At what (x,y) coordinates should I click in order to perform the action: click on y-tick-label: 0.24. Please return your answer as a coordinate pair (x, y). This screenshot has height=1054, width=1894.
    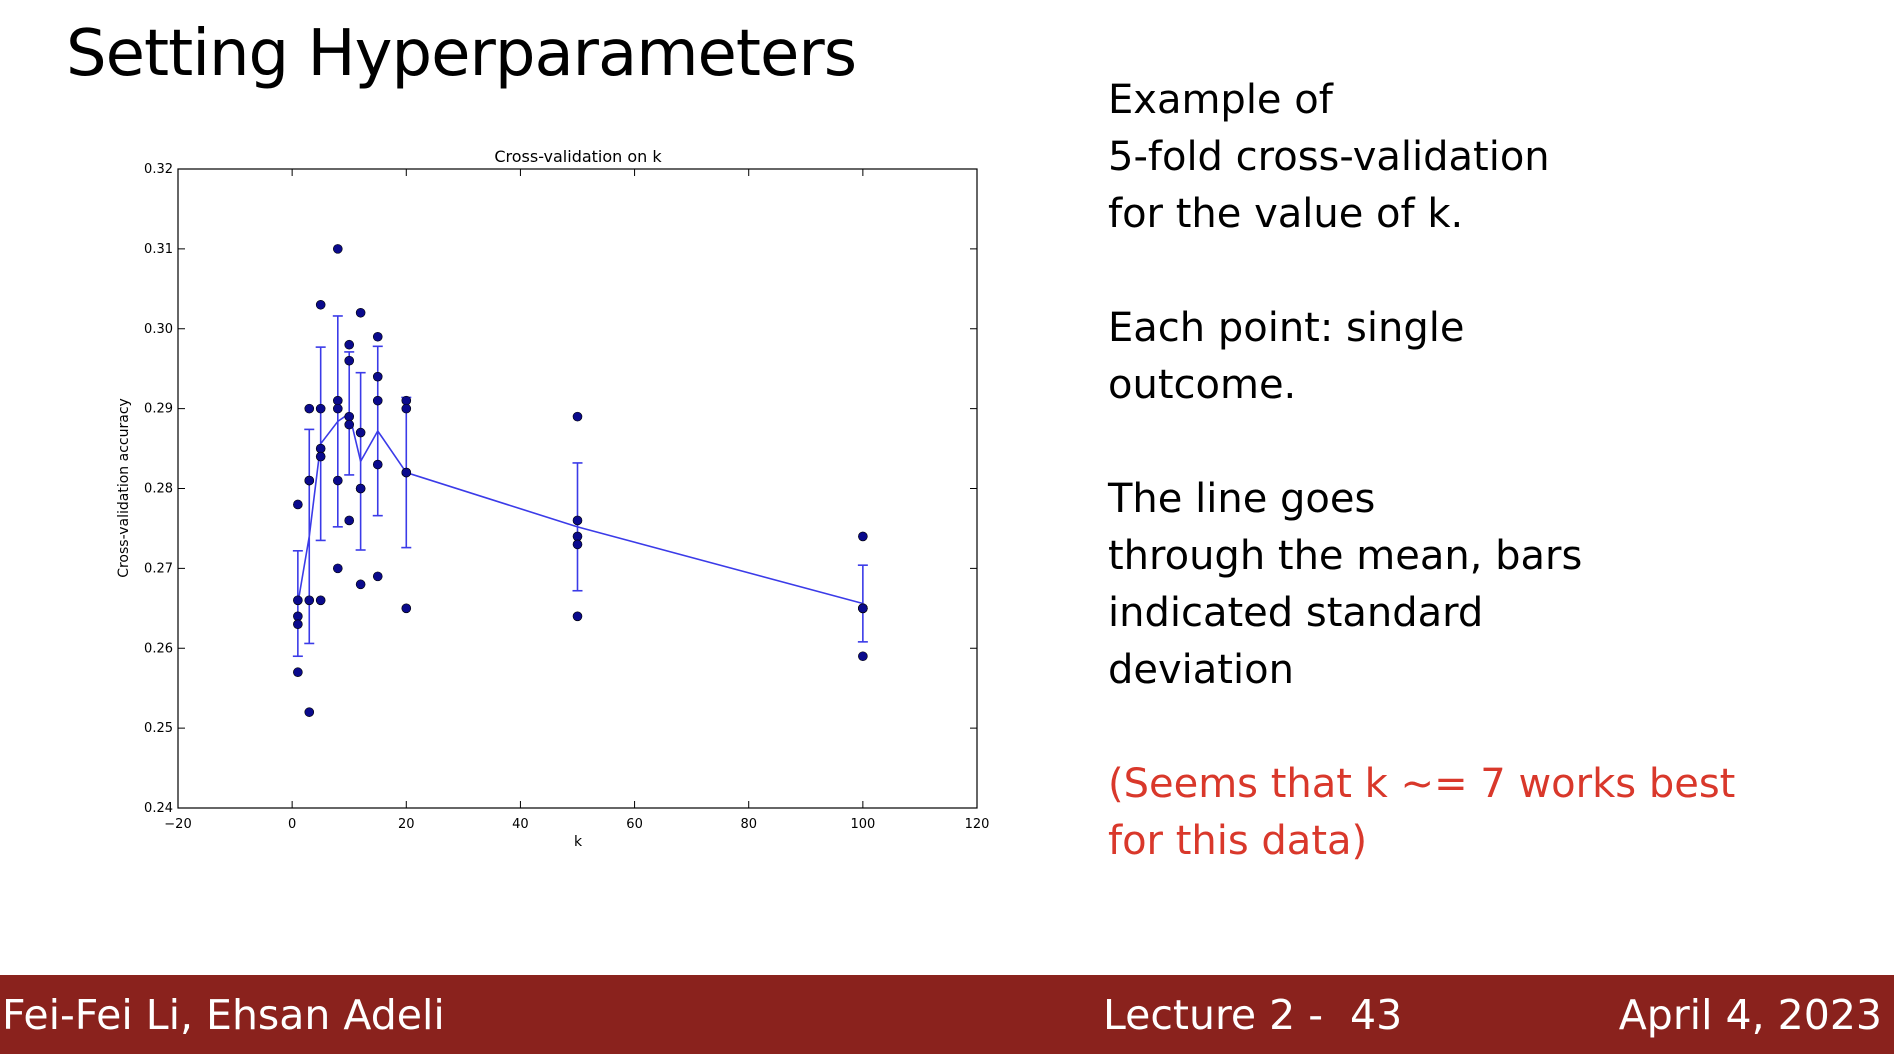
    Looking at the image, I should click on (158, 808).